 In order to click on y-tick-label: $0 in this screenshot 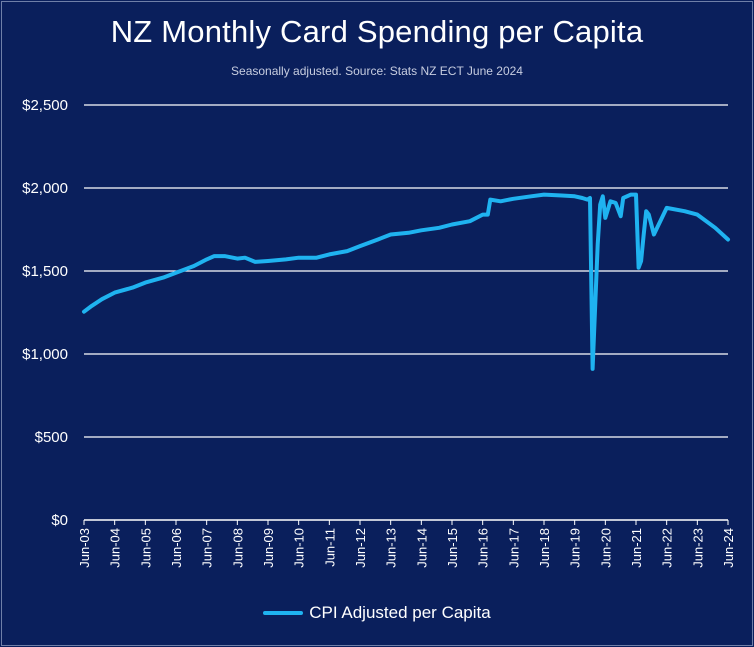, I will do `click(59, 520)`.